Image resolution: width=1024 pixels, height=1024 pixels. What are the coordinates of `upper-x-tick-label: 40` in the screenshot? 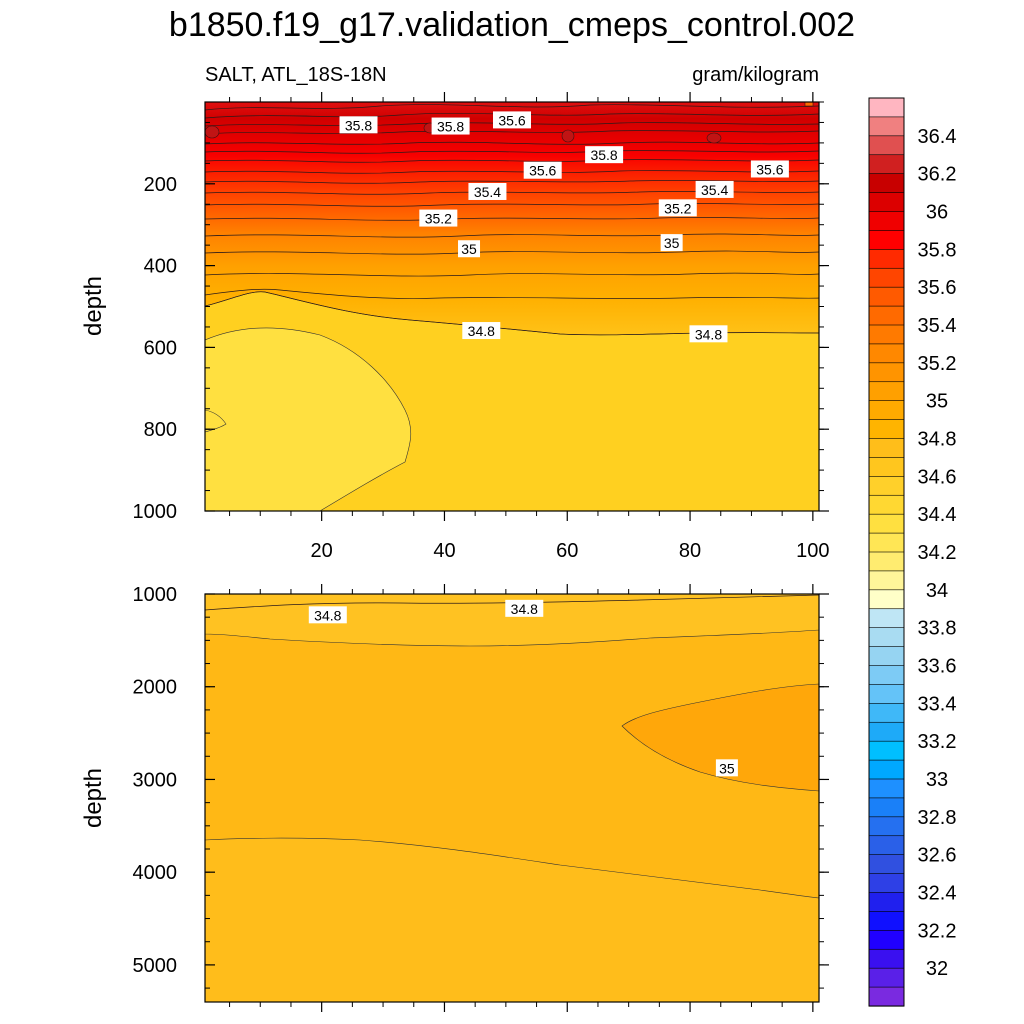 It's located at (444, 551).